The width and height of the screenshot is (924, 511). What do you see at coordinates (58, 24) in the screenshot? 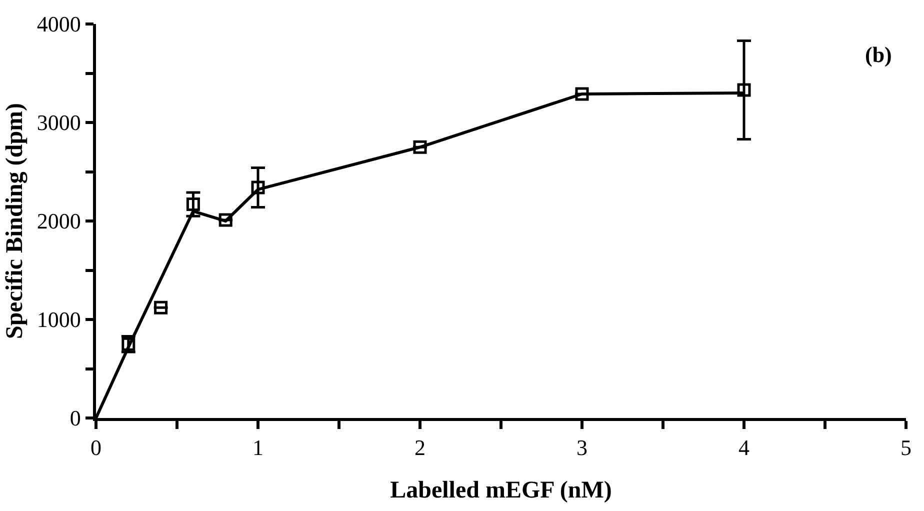
I see `y-tick-label: 4000` at bounding box center [58, 24].